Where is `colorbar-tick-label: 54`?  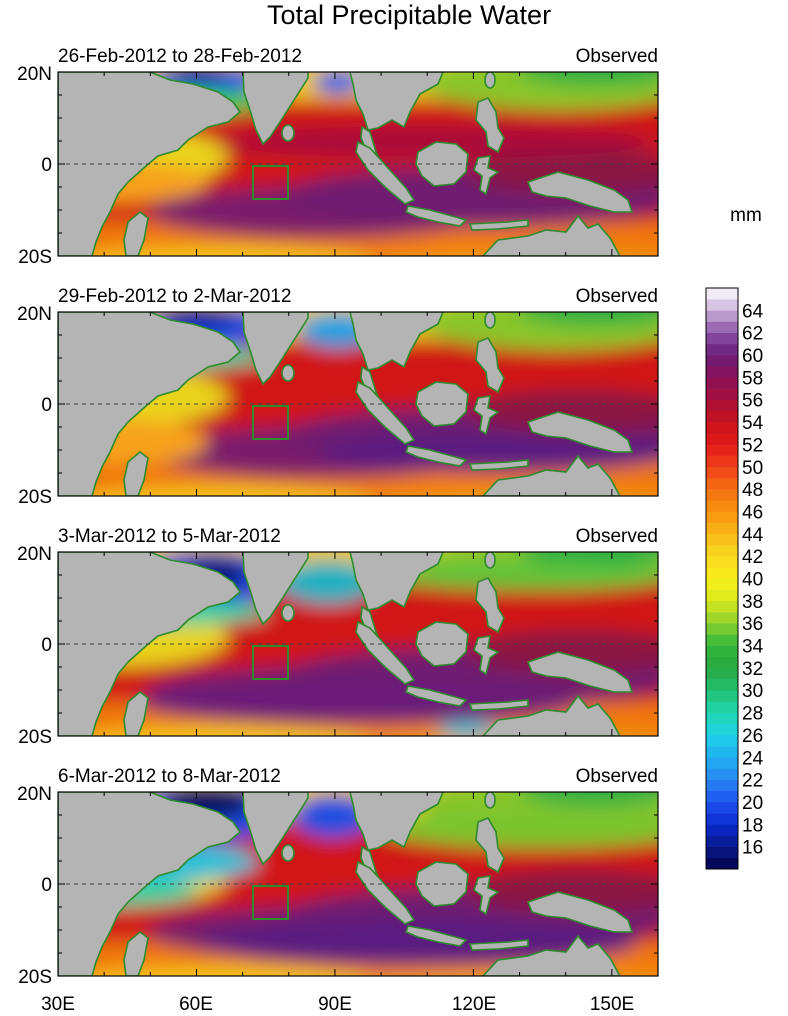 colorbar-tick-label: 54 is located at coordinates (753, 423).